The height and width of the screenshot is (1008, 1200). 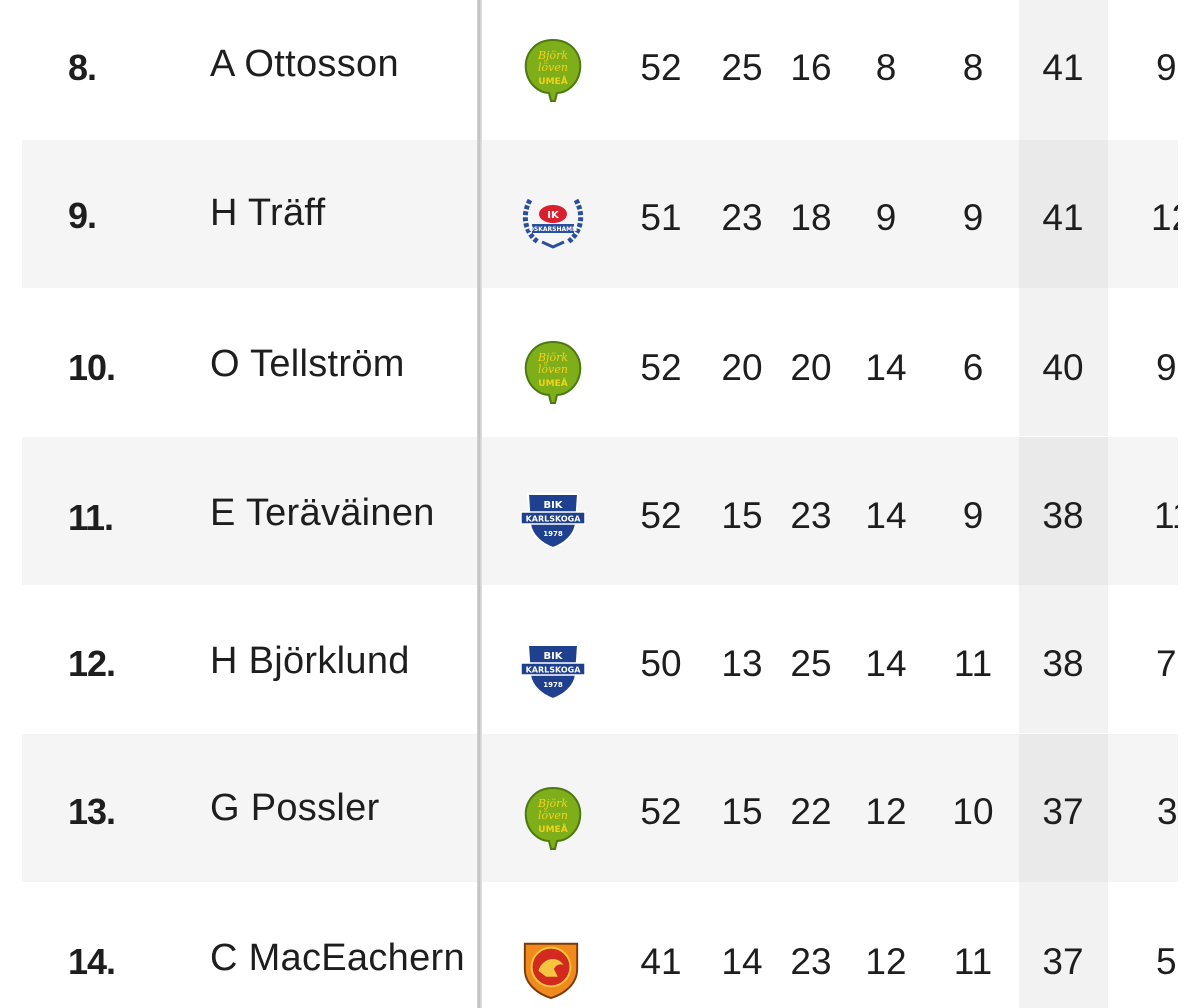 What do you see at coordinates (268, 213) in the screenshot?
I see `player-name-link: H Träff` at bounding box center [268, 213].